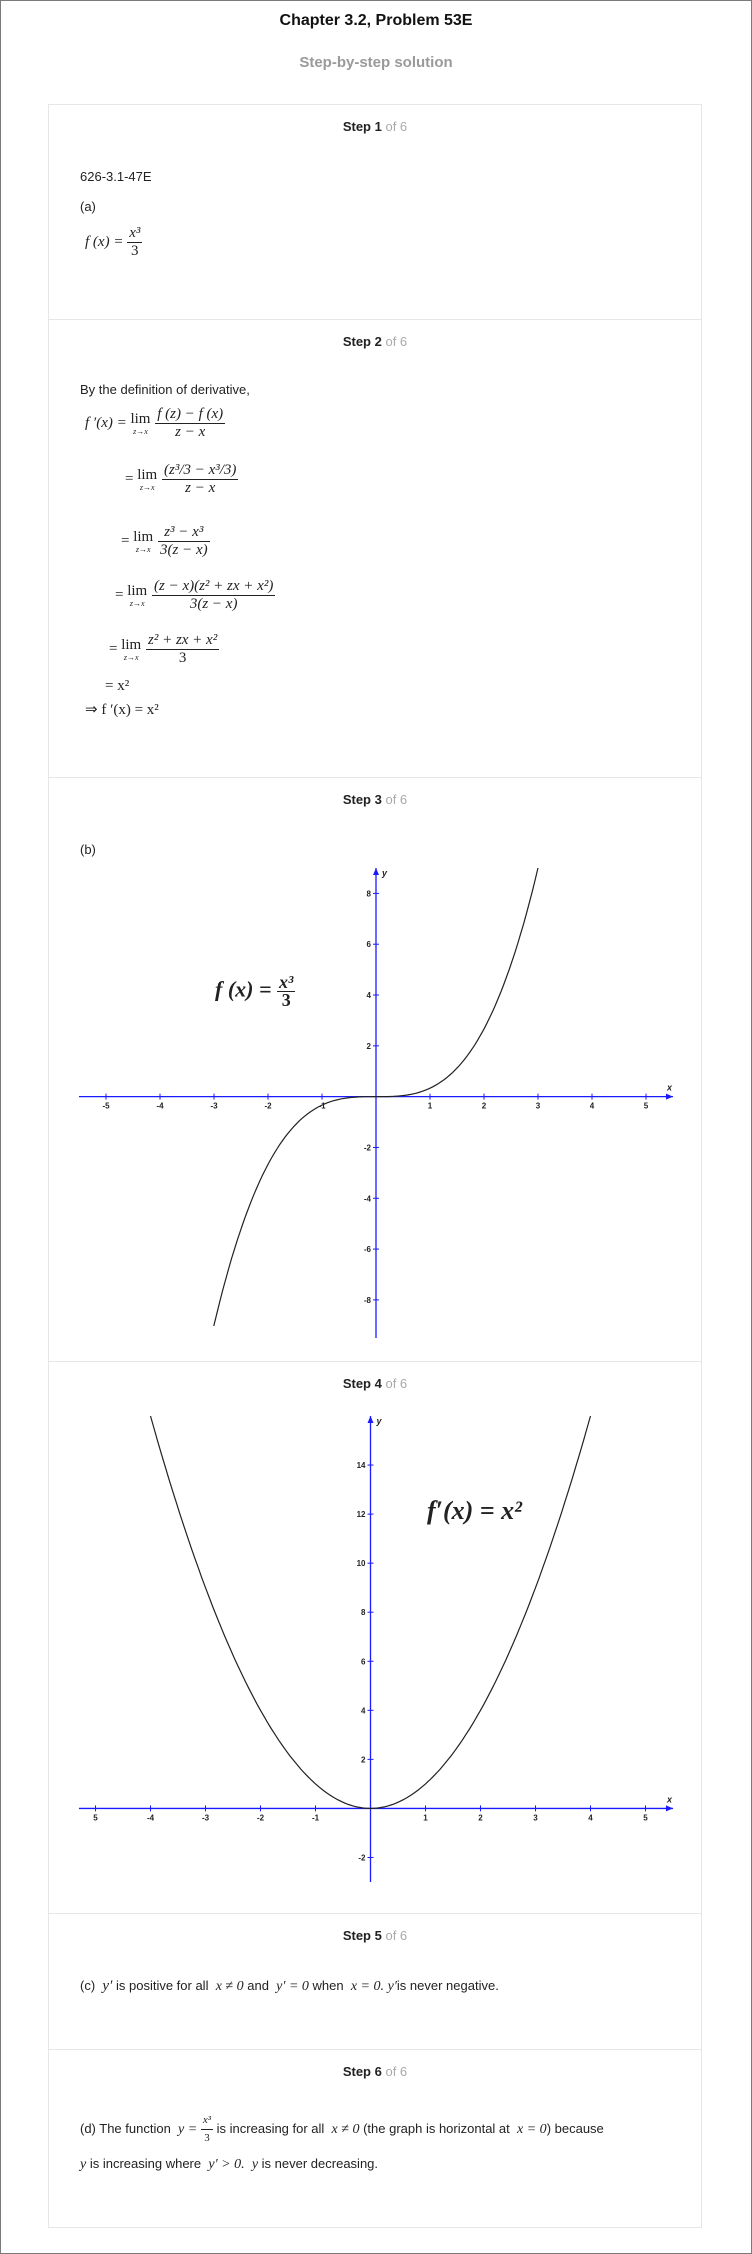 The width and height of the screenshot is (752, 2254). I want to click on derivative-intro: By the definition of derivative,, so click(165, 389).